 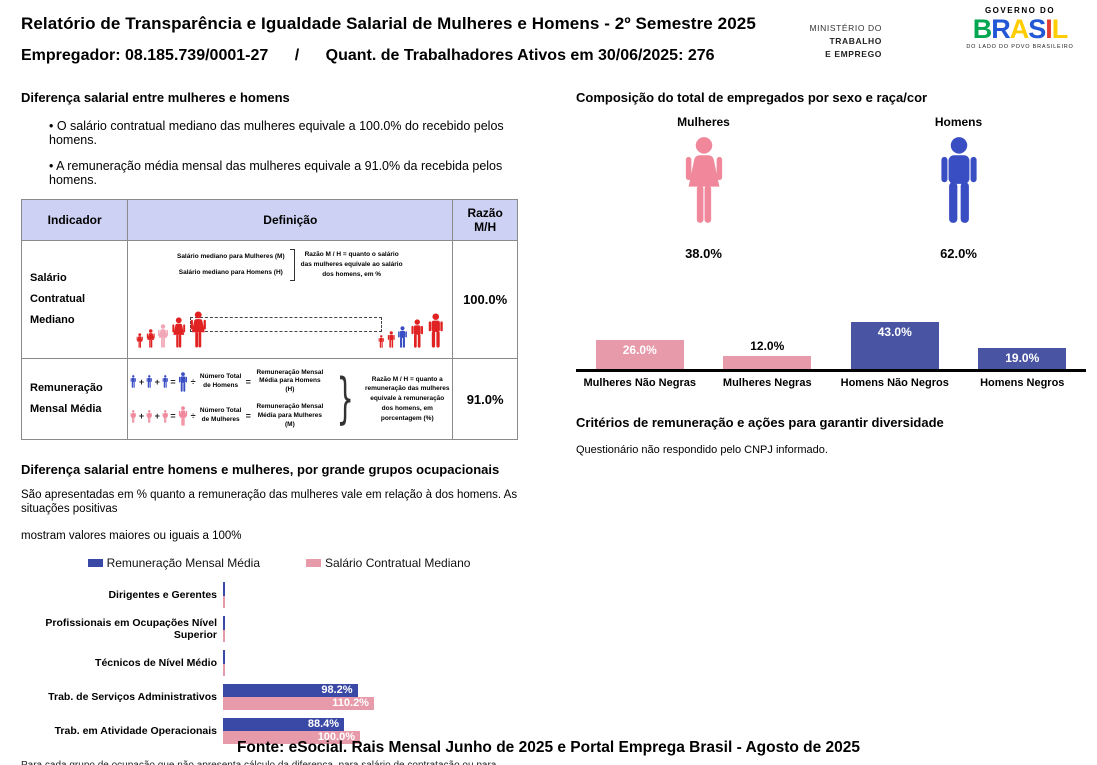 I want to click on composition-bar-slot: 12.0%, so click(x=768, y=338).